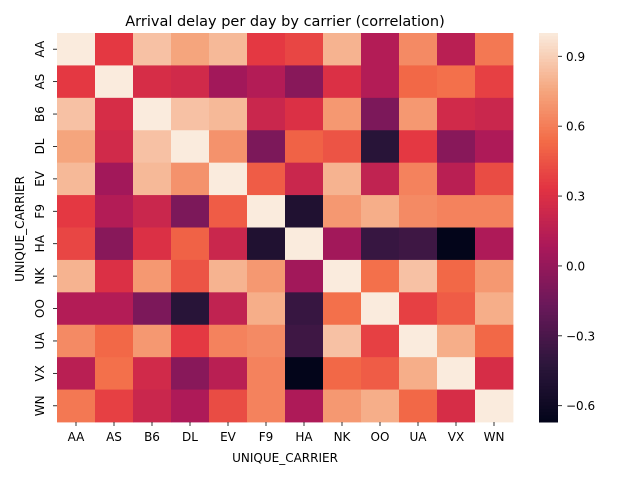 The height and width of the screenshot is (484, 640). What do you see at coordinates (190, 406) in the screenshot?
I see `heatmap-cell-wn-dl` at bounding box center [190, 406].